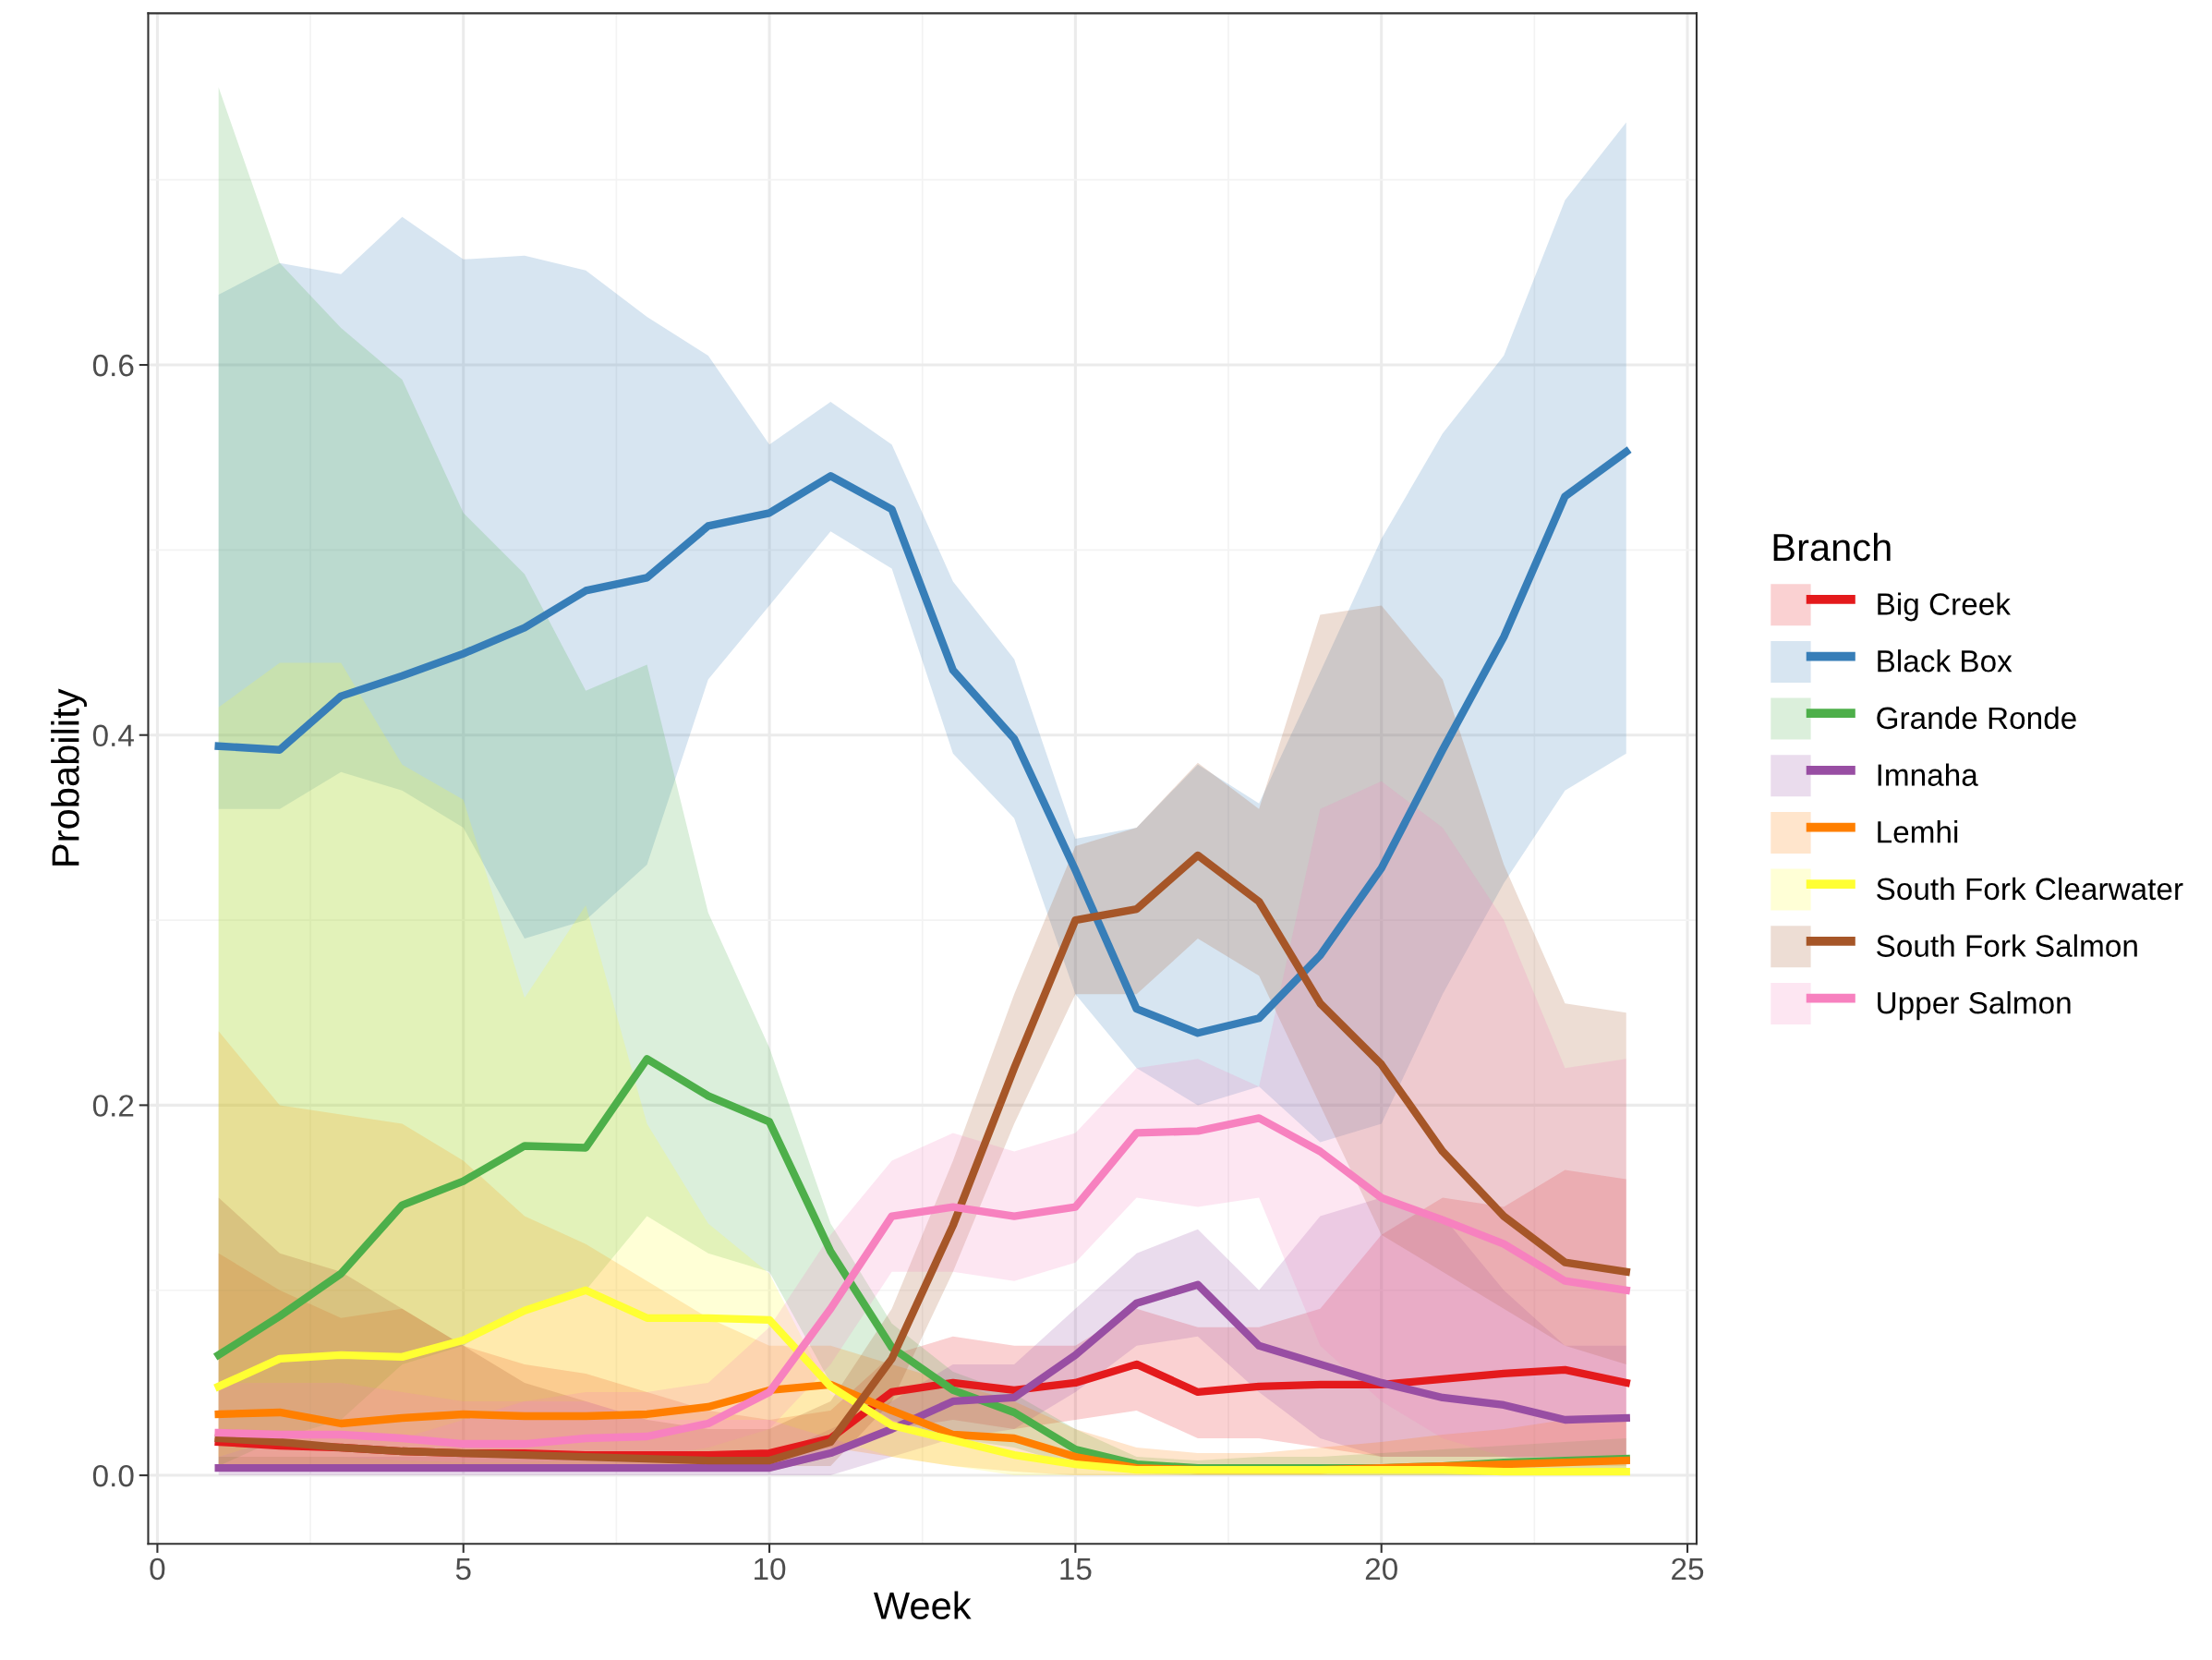 This screenshot has height=1660, width=2212. I want to click on x-tick-label: 20, so click(1381, 1569).